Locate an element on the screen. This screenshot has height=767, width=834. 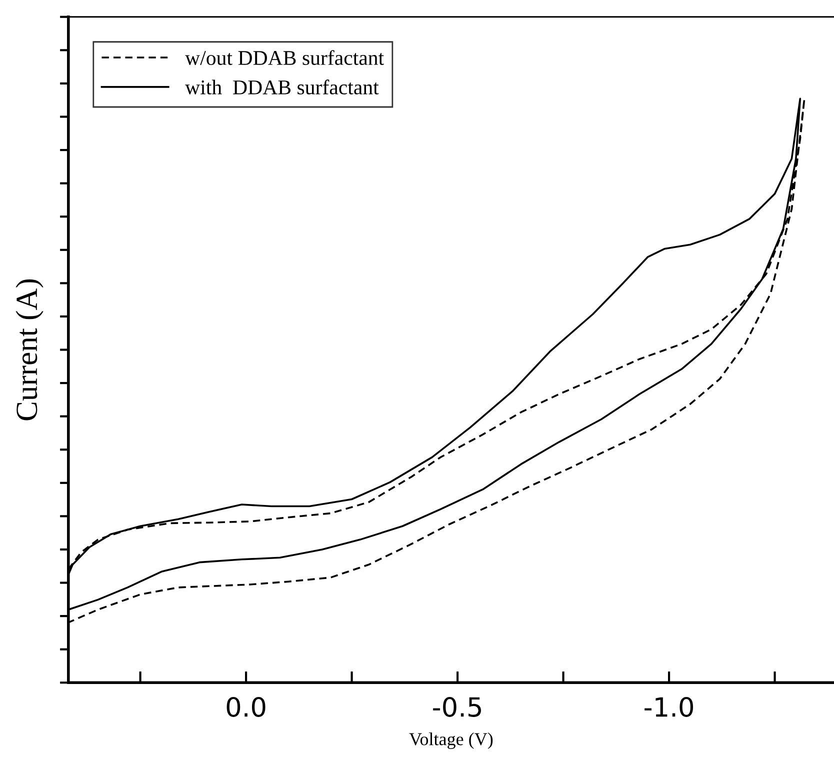
legend-label: w/out DDAB surfactant is located at coordinates (284, 57).